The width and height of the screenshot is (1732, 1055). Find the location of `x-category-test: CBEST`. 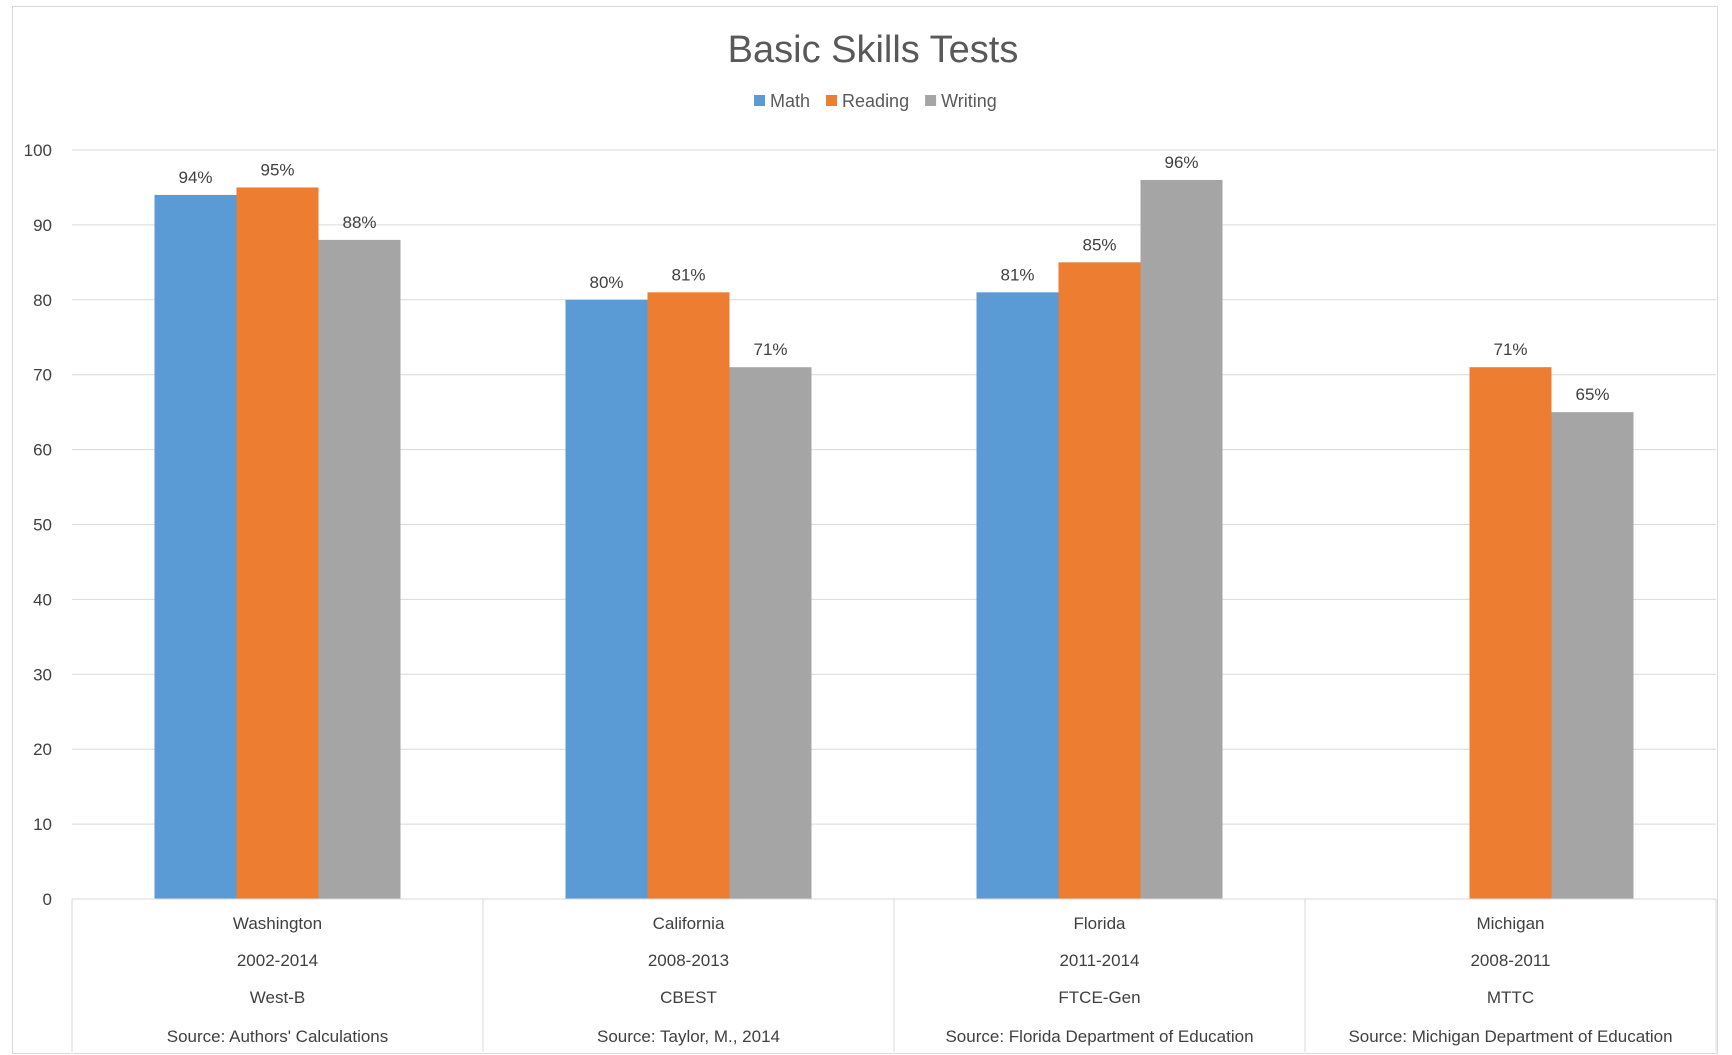

x-category-test: CBEST is located at coordinates (688, 997).